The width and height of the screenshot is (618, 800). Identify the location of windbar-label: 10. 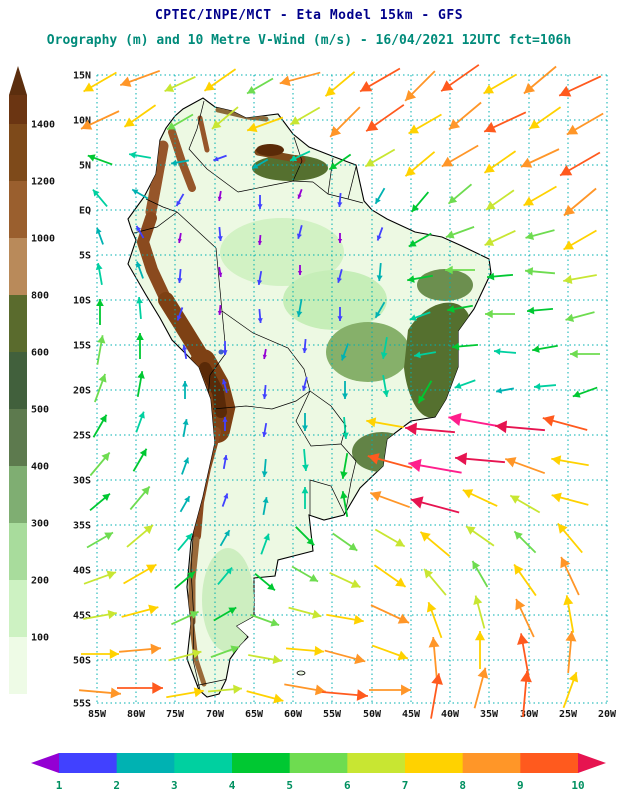
(577, 785).